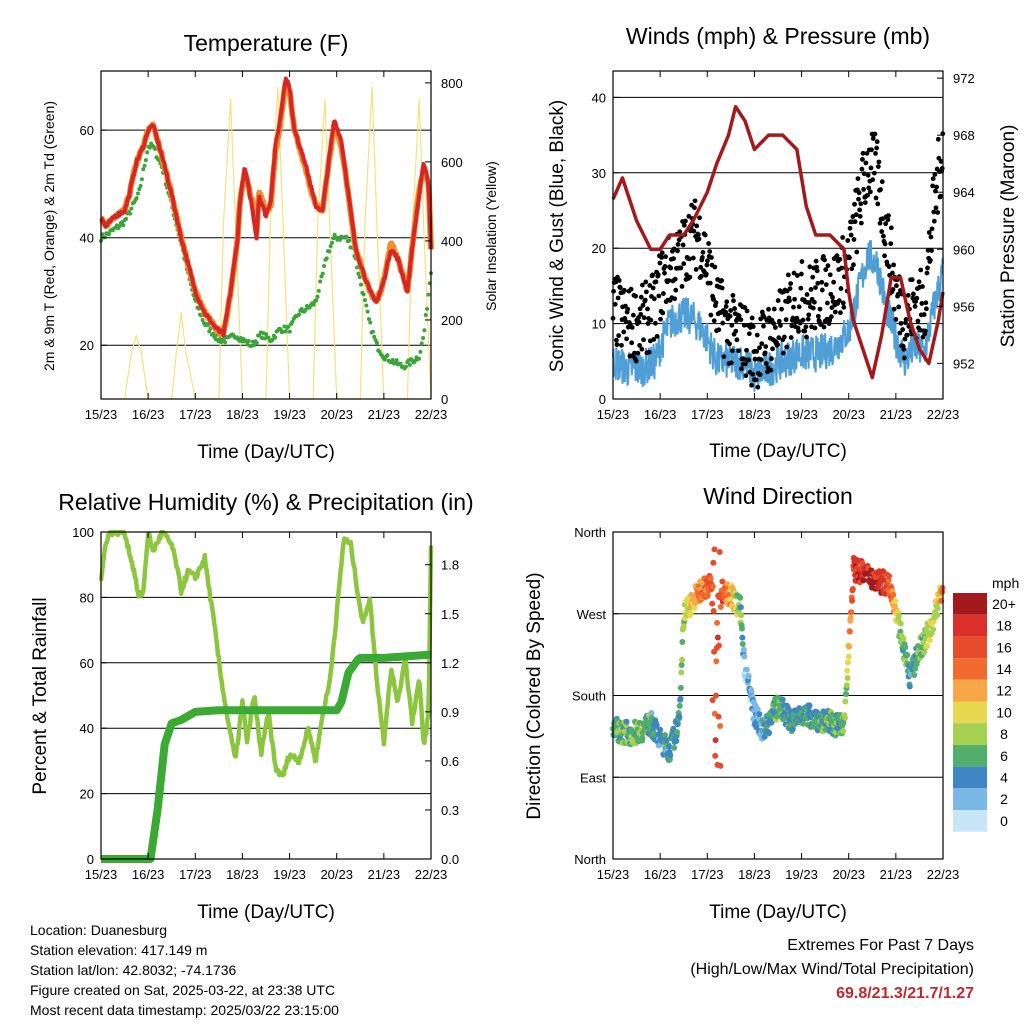 The image size is (1024, 1024). What do you see at coordinates (880, 945) in the screenshot?
I see `extremes-heading: Extremes For Past 7 Days` at bounding box center [880, 945].